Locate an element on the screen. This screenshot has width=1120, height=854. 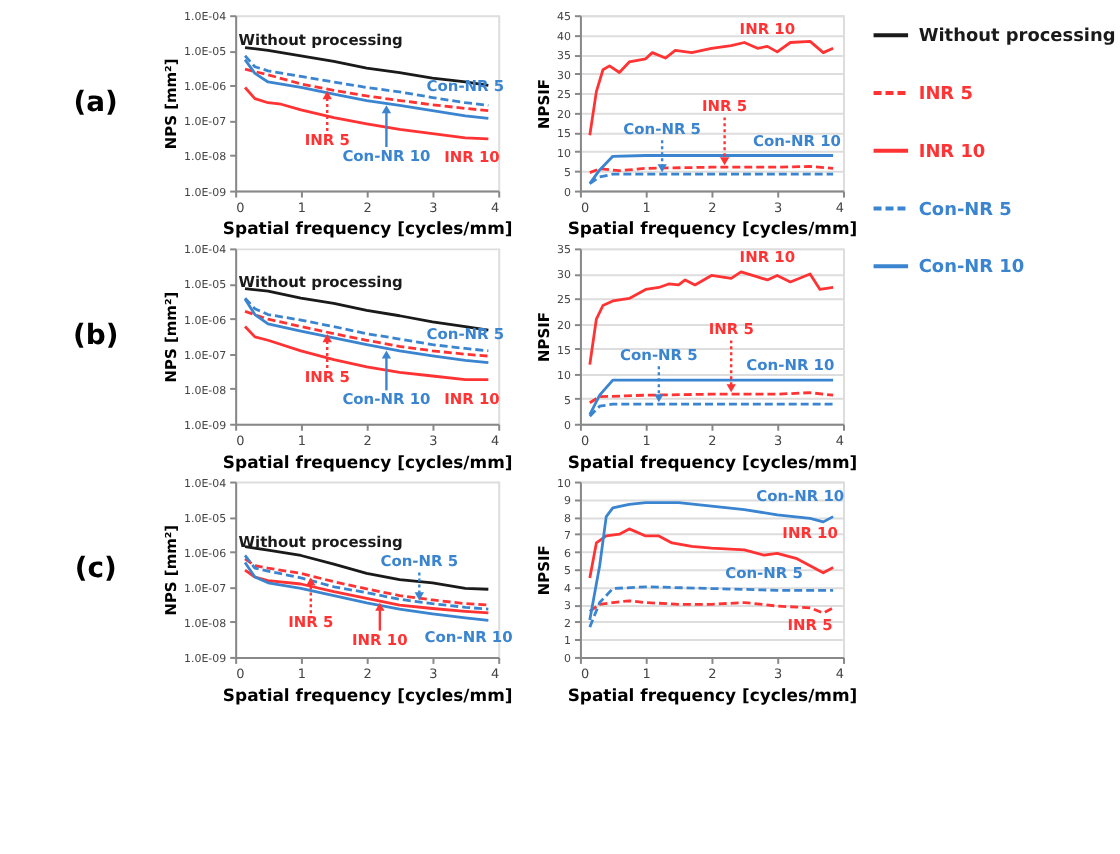
text: (c) is located at coordinates (95, 569).